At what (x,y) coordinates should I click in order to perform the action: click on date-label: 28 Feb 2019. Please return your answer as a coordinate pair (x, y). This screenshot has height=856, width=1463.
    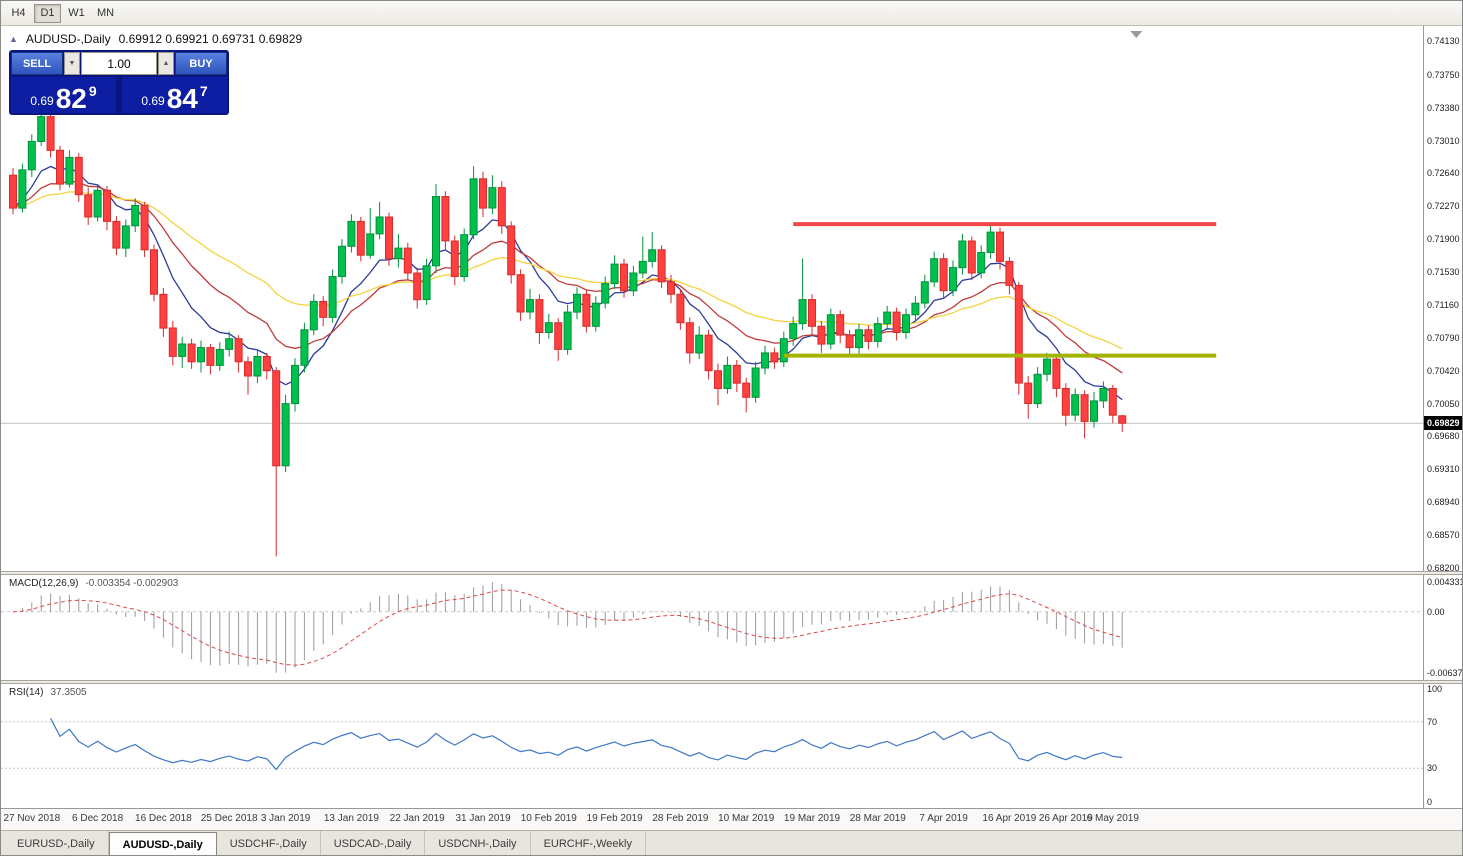
    Looking at the image, I should click on (680, 818).